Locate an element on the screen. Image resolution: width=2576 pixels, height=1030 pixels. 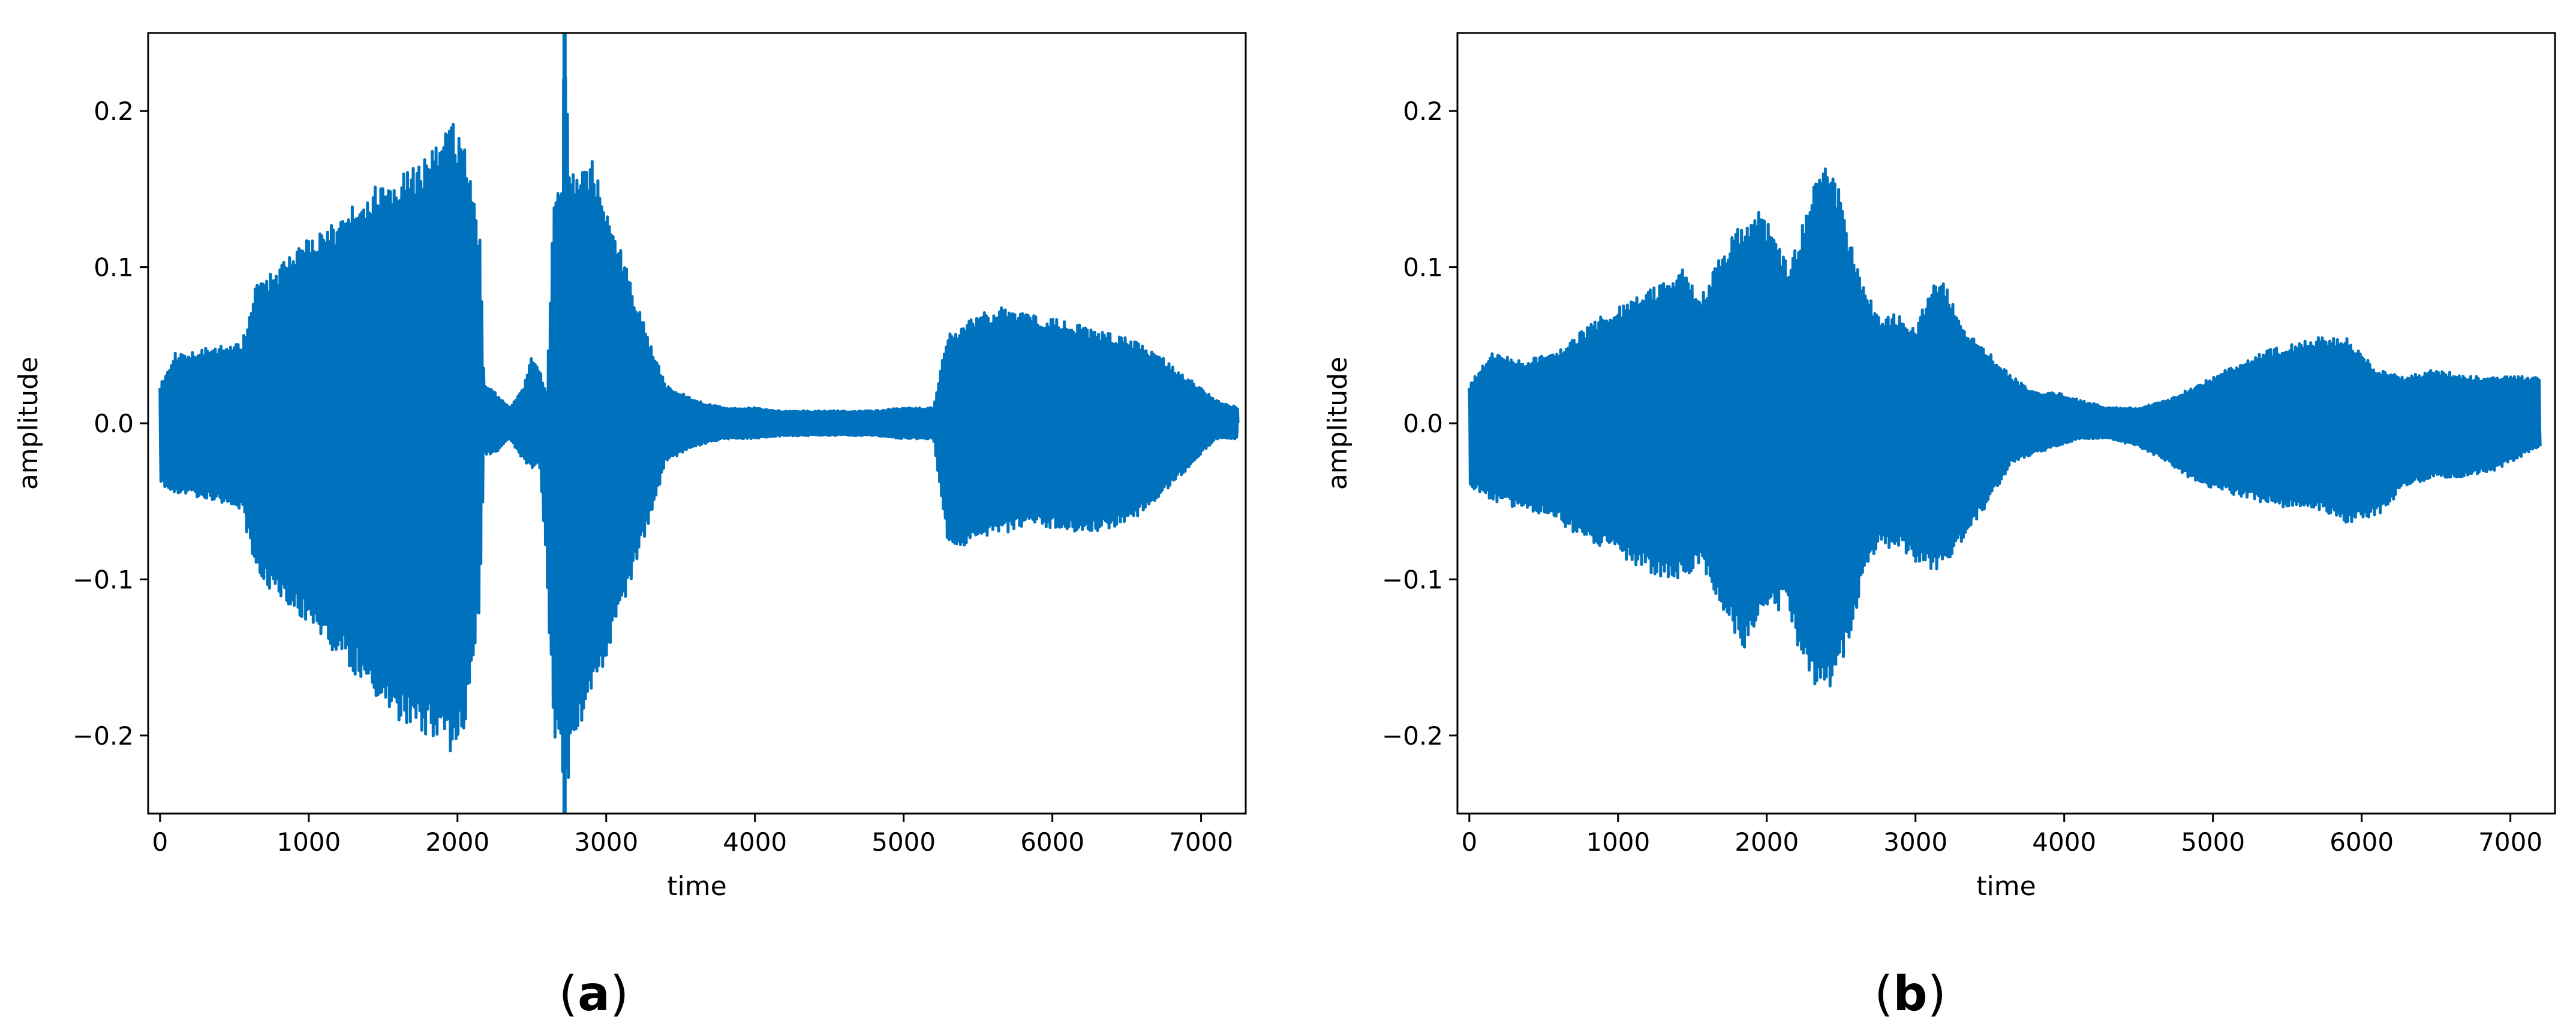
x-ticks-b: 0 1000 2000 3000 4000 5000 6000 7000 is located at coordinates (2002, 835).